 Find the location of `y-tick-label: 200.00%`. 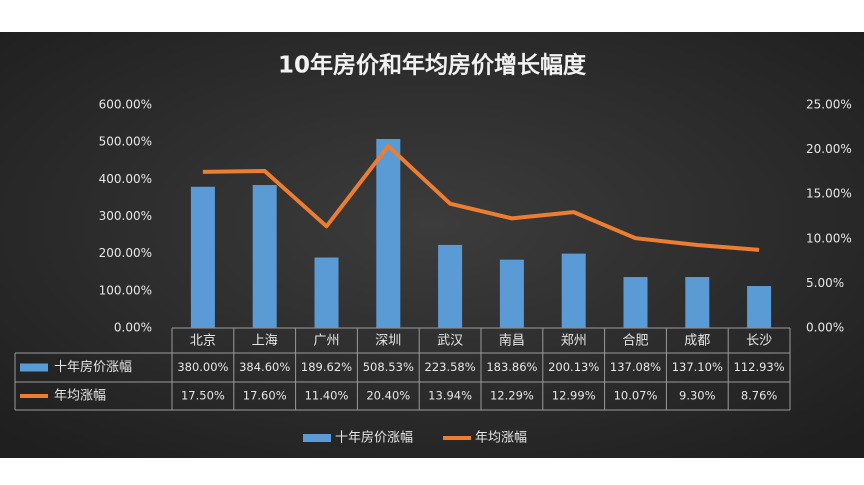

y-tick-label: 200.00% is located at coordinates (125, 253).